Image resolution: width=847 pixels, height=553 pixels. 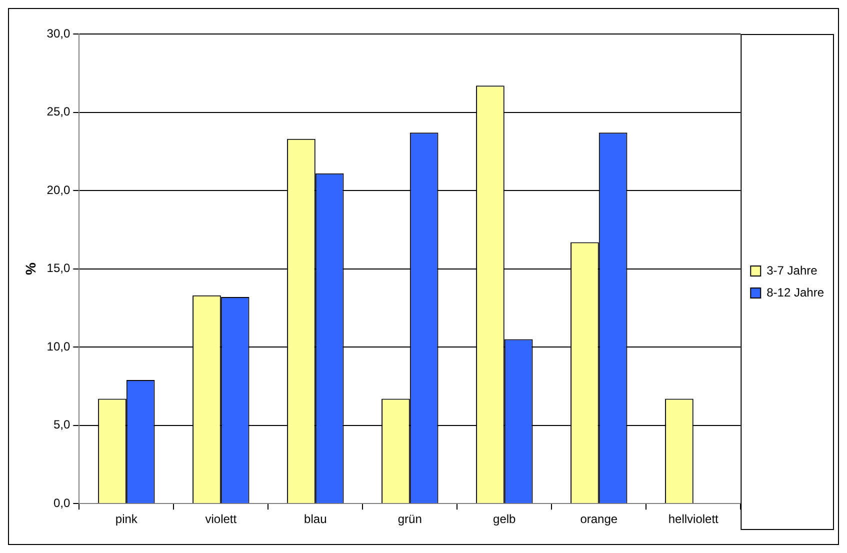 What do you see at coordinates (61, 503) in the screenshot?
I see `y-tick-label: 0,0` at bounding box center [61, 503].